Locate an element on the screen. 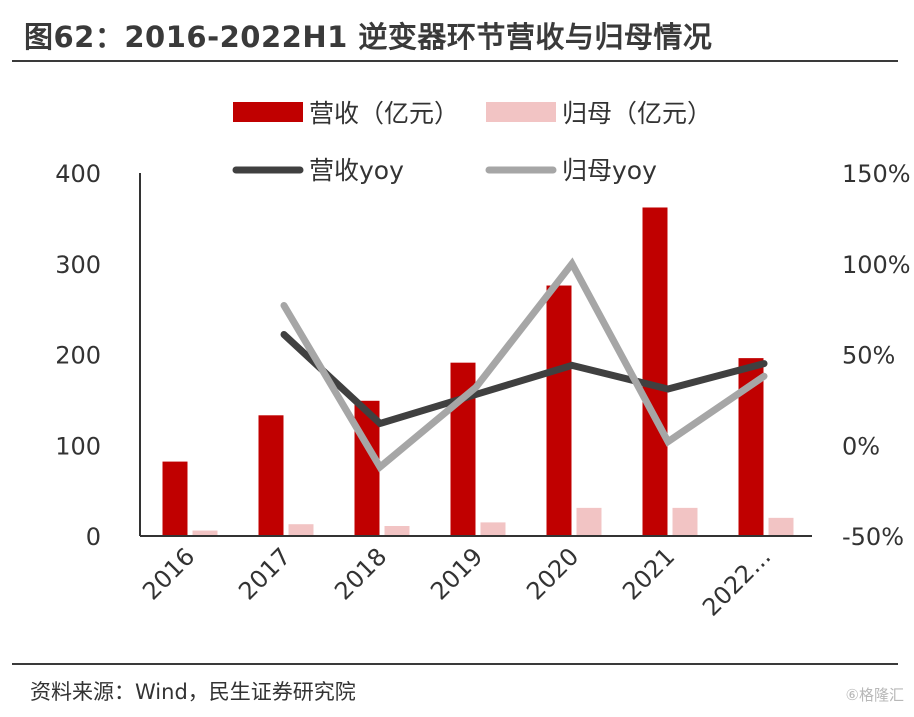  x-tick-label: 2019 is located at coordinates (456, 573).